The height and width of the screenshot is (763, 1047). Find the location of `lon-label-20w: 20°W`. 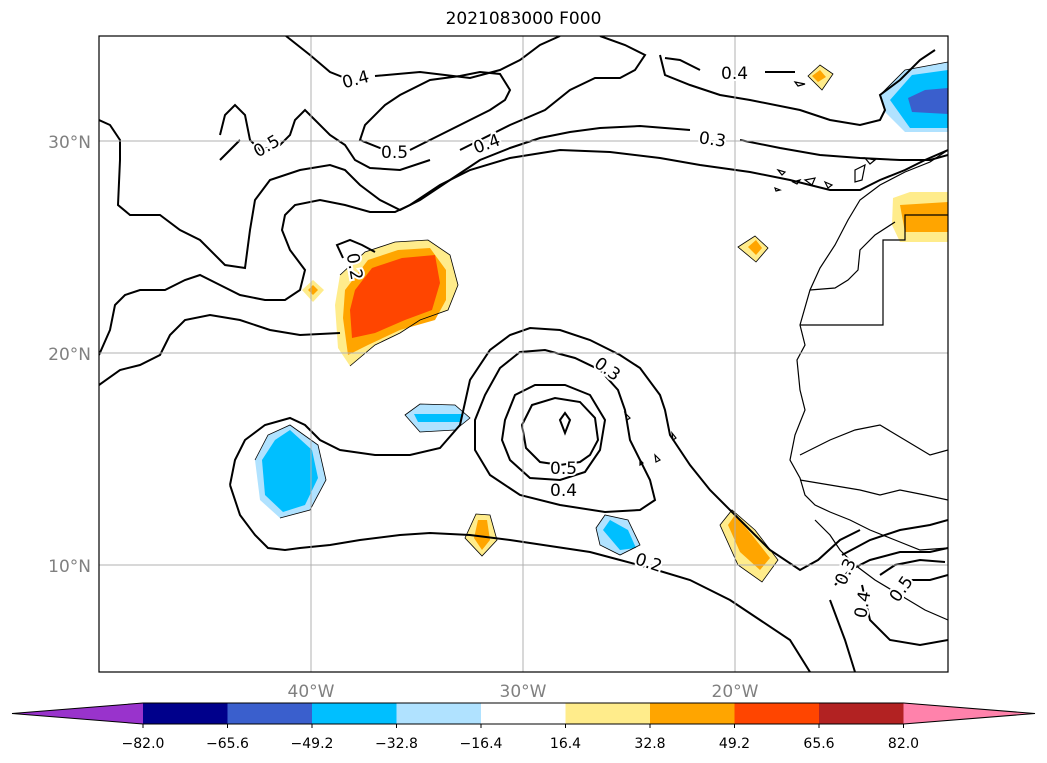

lon-label-20w: 20°W is located at coordinates (735, 692).